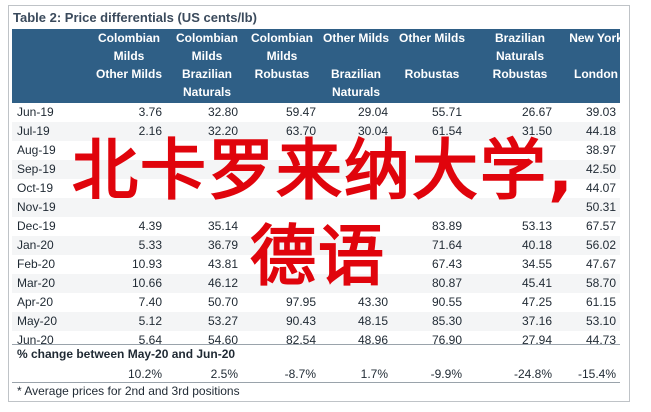 The height and width of the screenshot is (412, 651). What do you see at coordinates (150, 131) in the screenshot?
I see `table-cell: 2.16` at bounding box center [150, 131].